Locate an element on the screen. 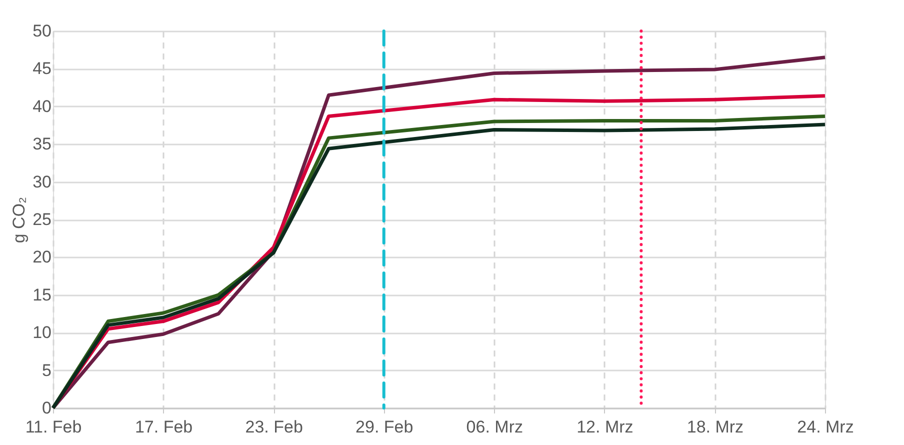  y-tick-label: 50 is located at coordinates (42, 31).